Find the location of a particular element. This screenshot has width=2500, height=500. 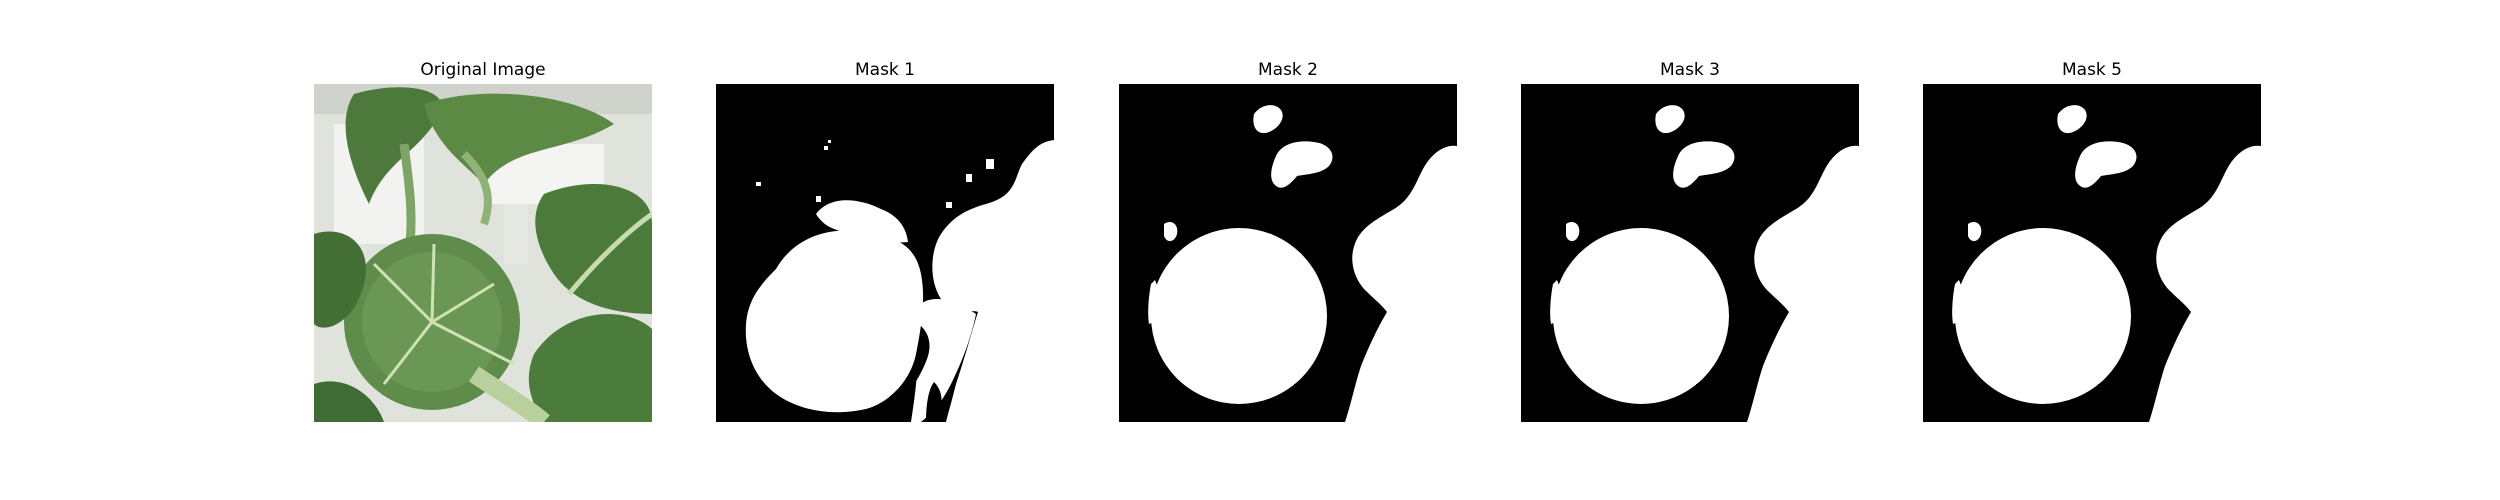

mask-3-panel is located at coordinates (1690, 253).